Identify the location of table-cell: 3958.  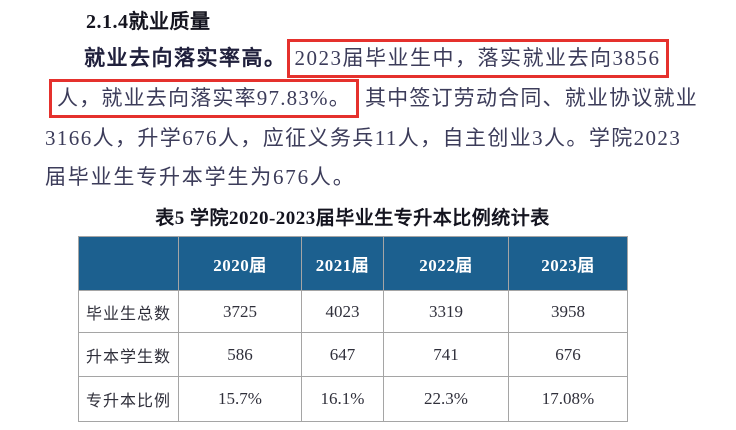
(568, 311).